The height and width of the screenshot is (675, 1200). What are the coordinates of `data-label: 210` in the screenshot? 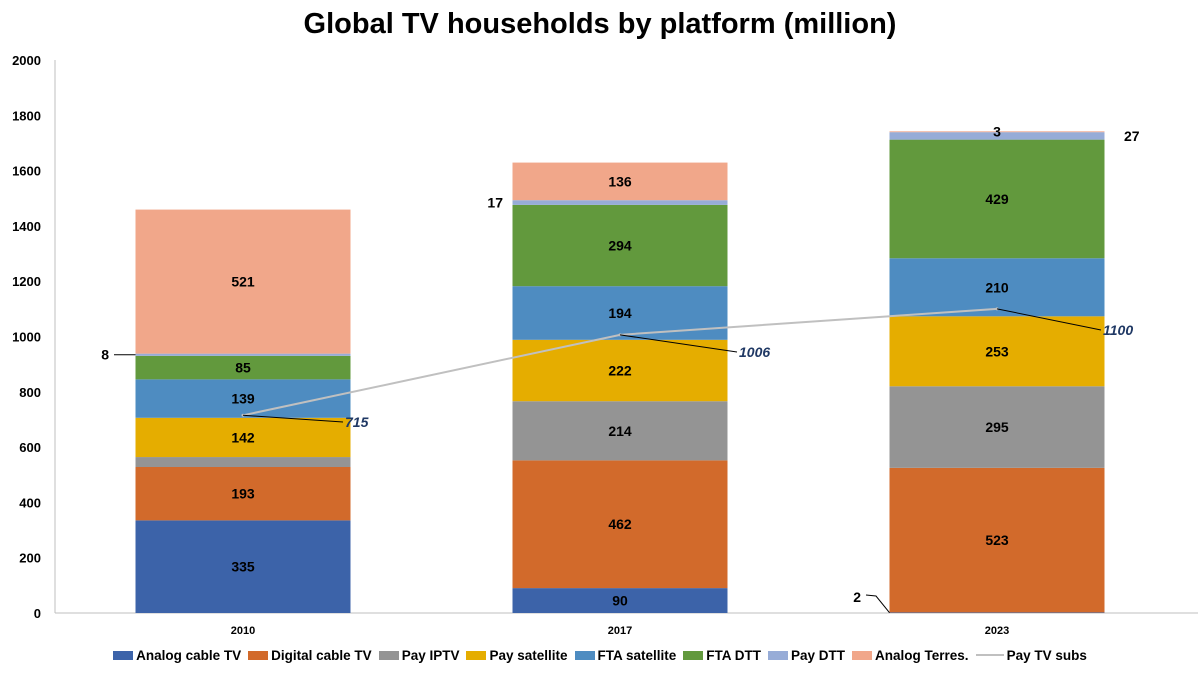 It's located at (997, 287).